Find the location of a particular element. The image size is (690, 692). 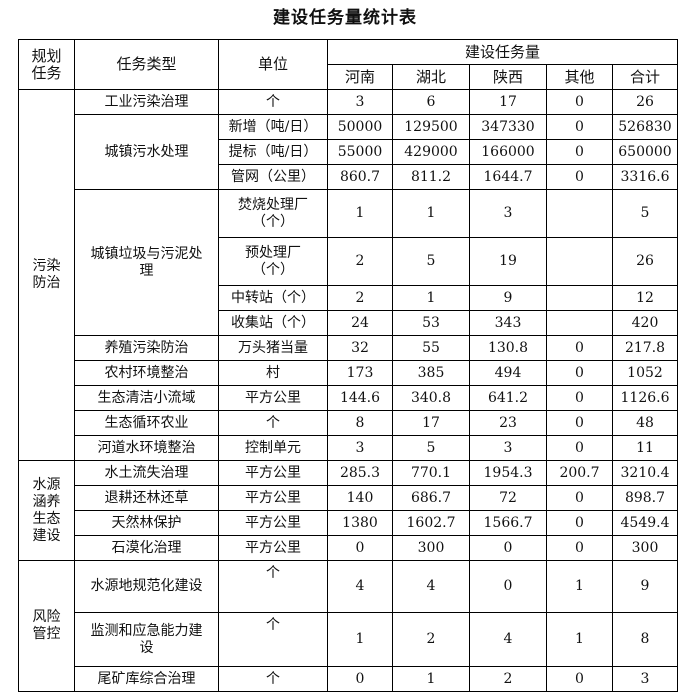

task-type-cell: 农村环境整治 is located at coordinates (146, 373).